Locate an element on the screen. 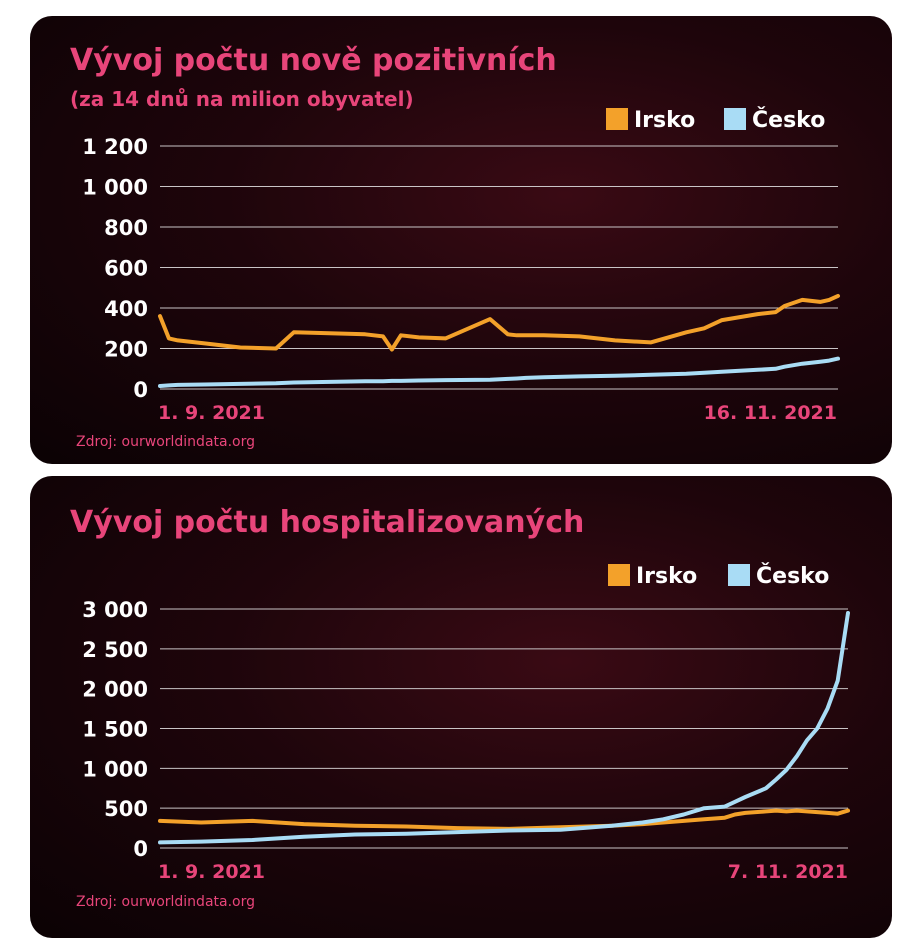  y-tick-label: 1 500 is located at coordinates (115, 730).